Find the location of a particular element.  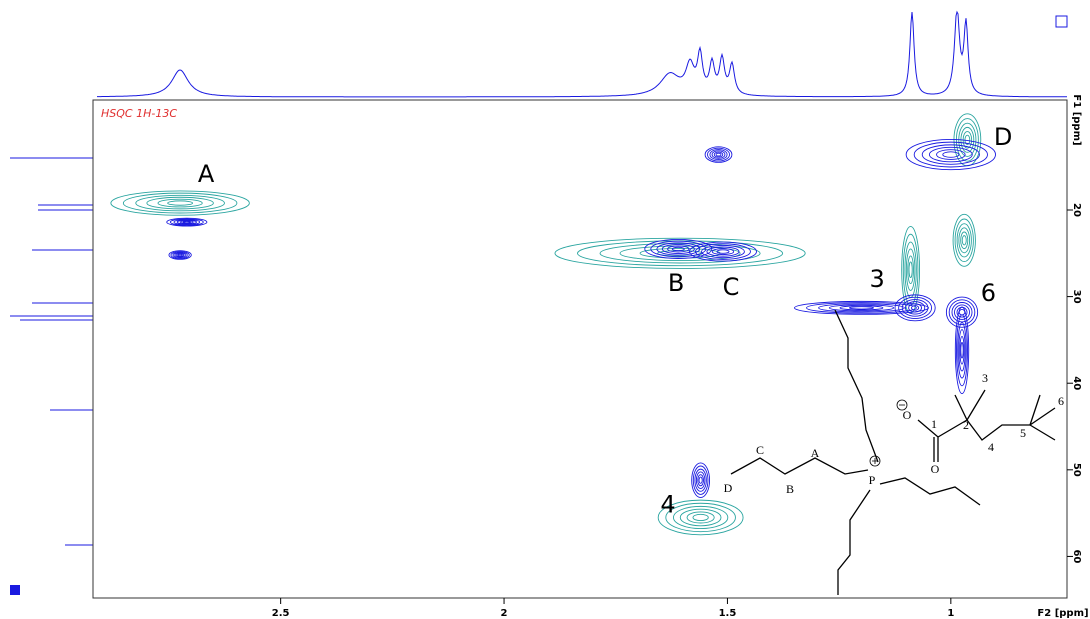

y-tick-label: 30 is located at coordinates (1076, 297).